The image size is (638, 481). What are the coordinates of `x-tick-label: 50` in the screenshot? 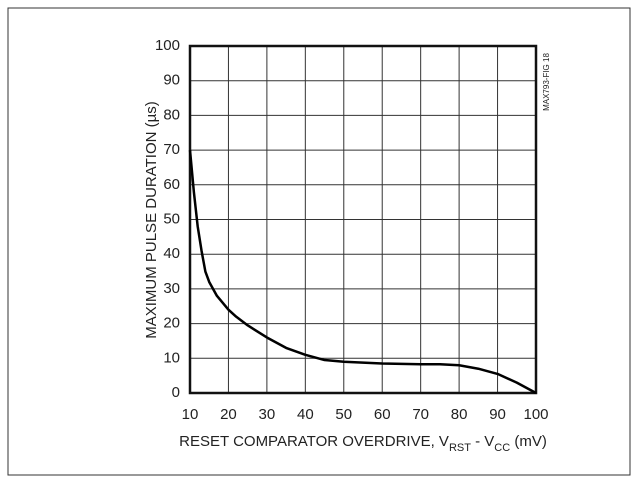 It's located at (343, 414).